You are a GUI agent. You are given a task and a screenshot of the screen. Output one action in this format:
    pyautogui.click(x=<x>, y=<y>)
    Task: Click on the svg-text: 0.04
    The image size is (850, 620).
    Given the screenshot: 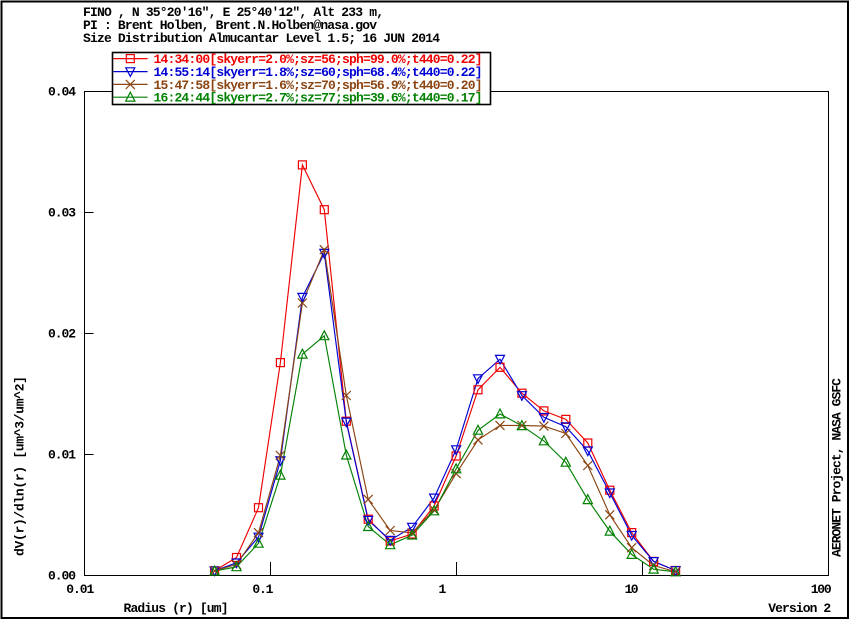 What is the action you would take?
    pyautogui.click(x=62, y=91)
    